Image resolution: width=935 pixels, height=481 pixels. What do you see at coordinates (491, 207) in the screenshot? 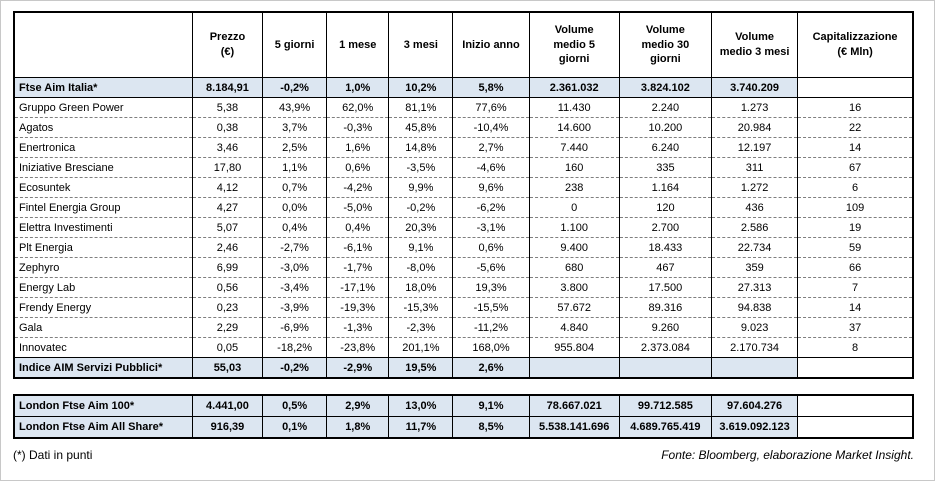
I see `value-cell: -6,2%` at bounding box center [491, 207].